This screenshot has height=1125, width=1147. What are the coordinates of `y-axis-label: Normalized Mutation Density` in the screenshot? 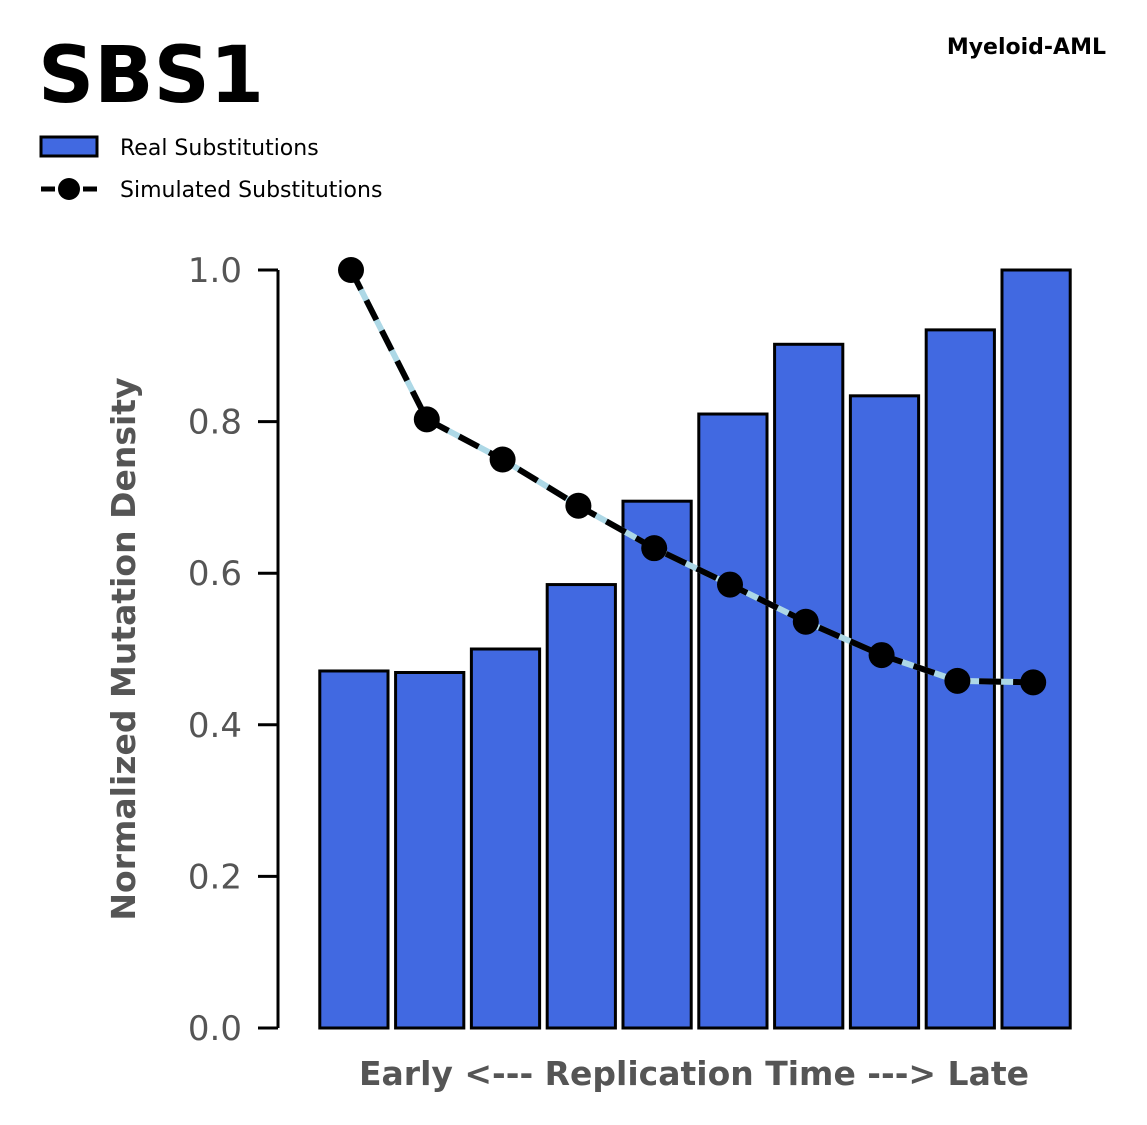 It's located at (123, 648).